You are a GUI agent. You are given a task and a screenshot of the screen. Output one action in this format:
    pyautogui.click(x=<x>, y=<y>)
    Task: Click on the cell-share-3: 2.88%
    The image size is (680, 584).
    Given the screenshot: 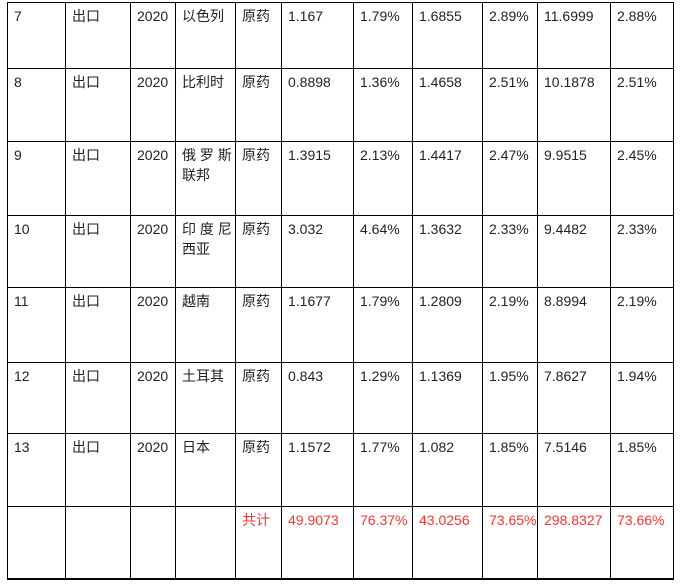 What is the action you would take?
    pyautogui.click(x=642, y=35)
    